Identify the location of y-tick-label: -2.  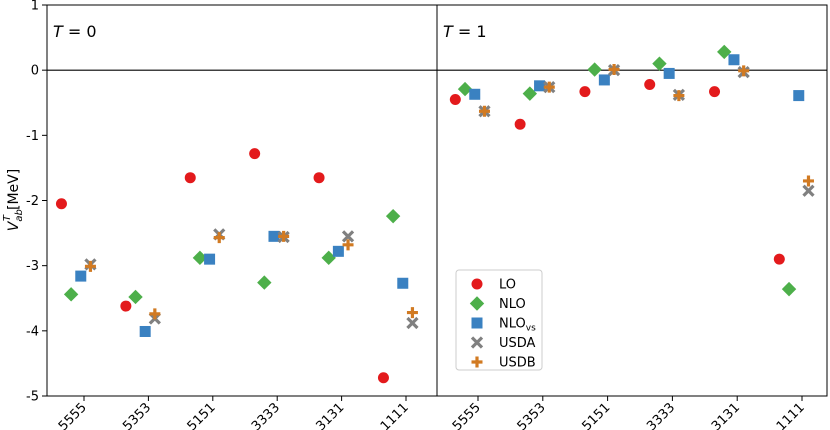
(32, 201).